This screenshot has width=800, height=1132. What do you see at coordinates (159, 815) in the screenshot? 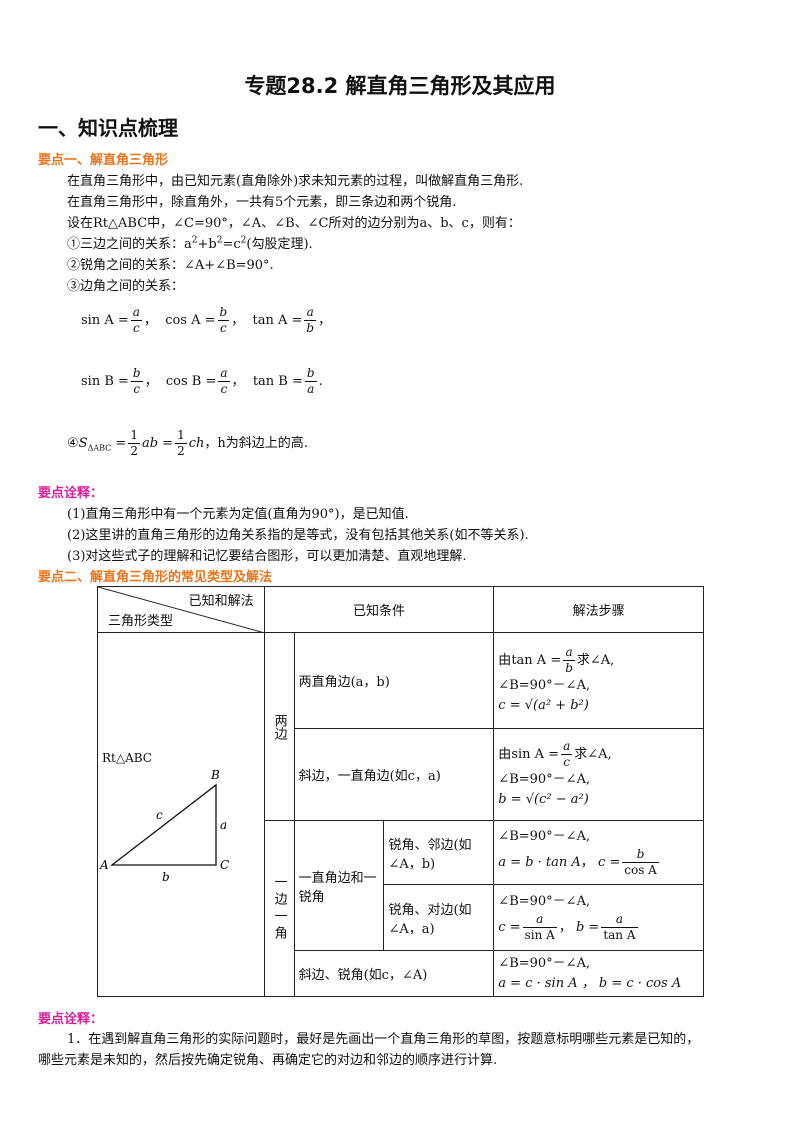
I see `side-c-label: c` at bounding box center [159, 815].